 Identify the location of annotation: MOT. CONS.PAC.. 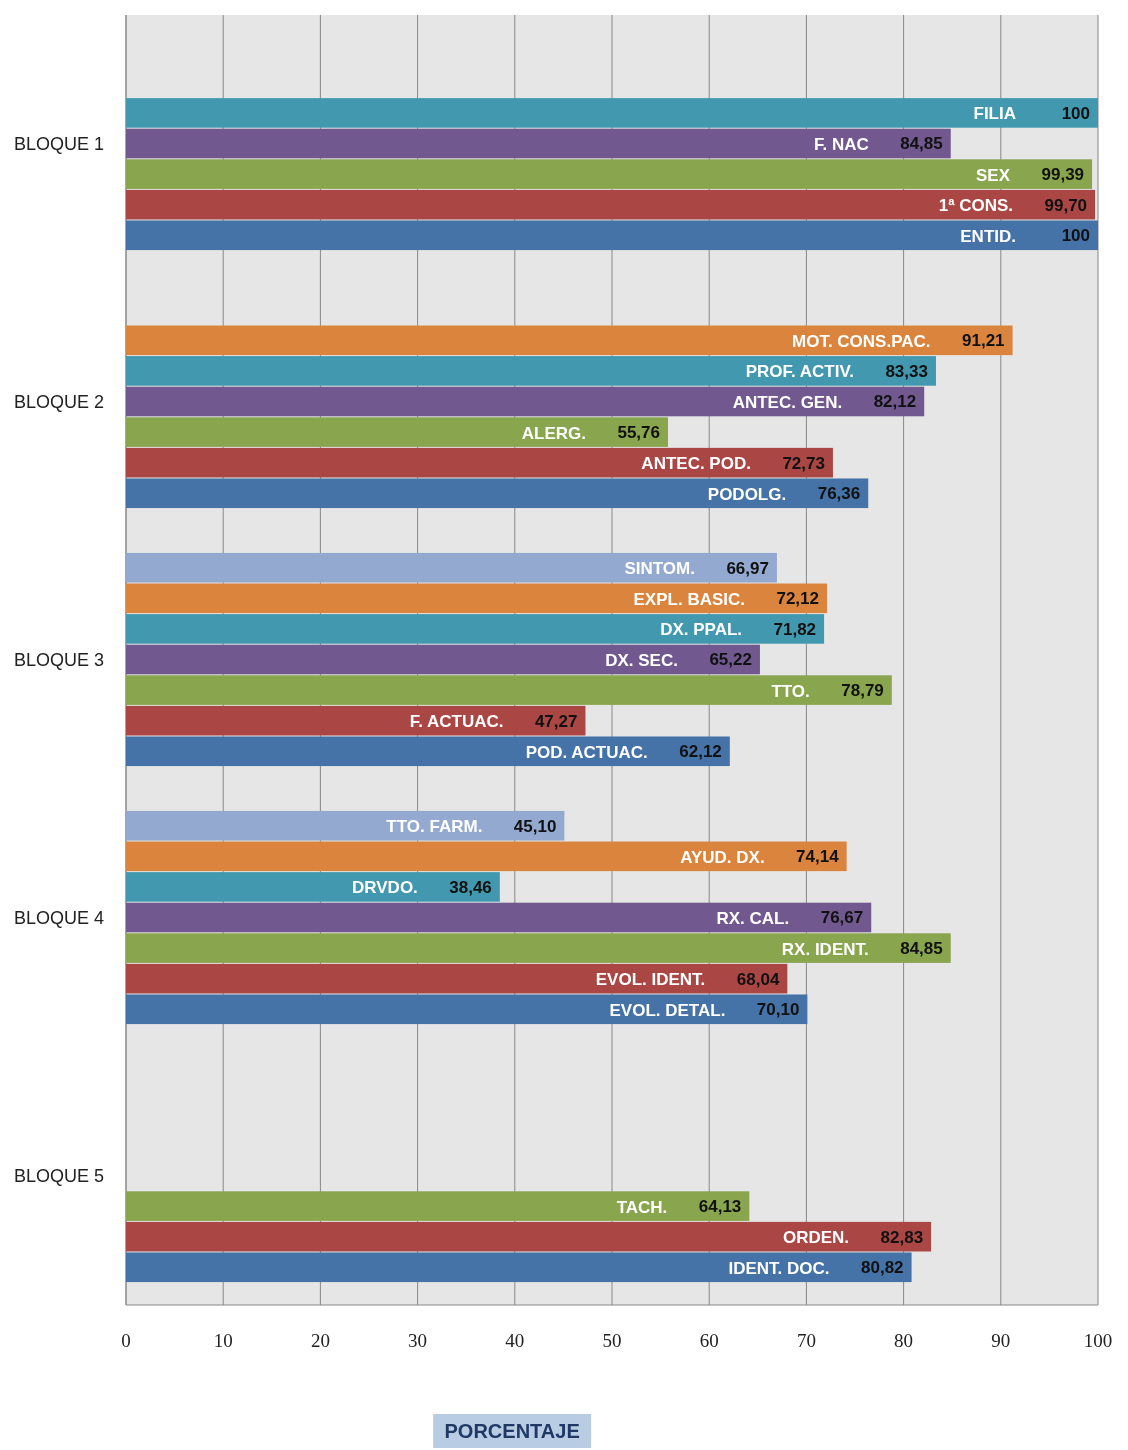
(861, 341).